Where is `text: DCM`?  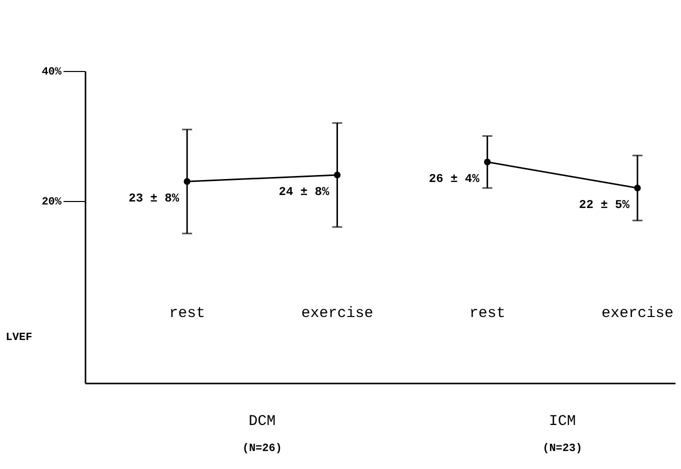
text: DCM is located at coordinates (262, 421).